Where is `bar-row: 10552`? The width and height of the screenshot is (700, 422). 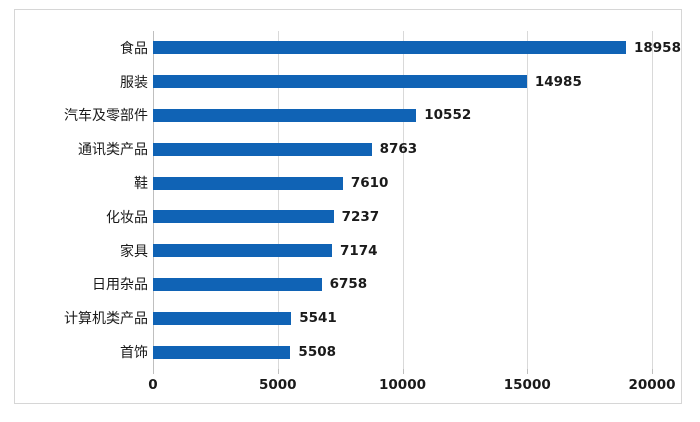
bar-row: 10552 is located at coordinates (402, 116).